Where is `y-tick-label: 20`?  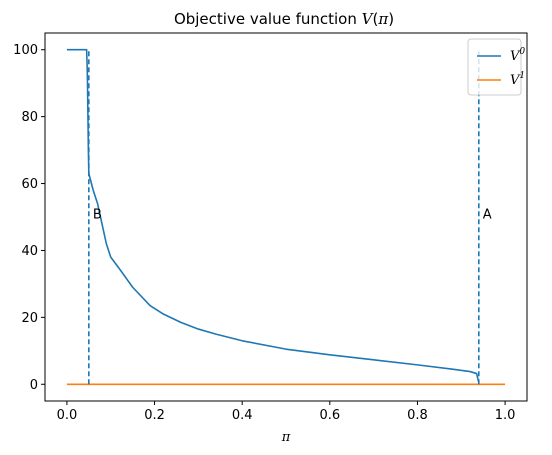 y-tick-label: 20 is located at coordinates (29, 318).